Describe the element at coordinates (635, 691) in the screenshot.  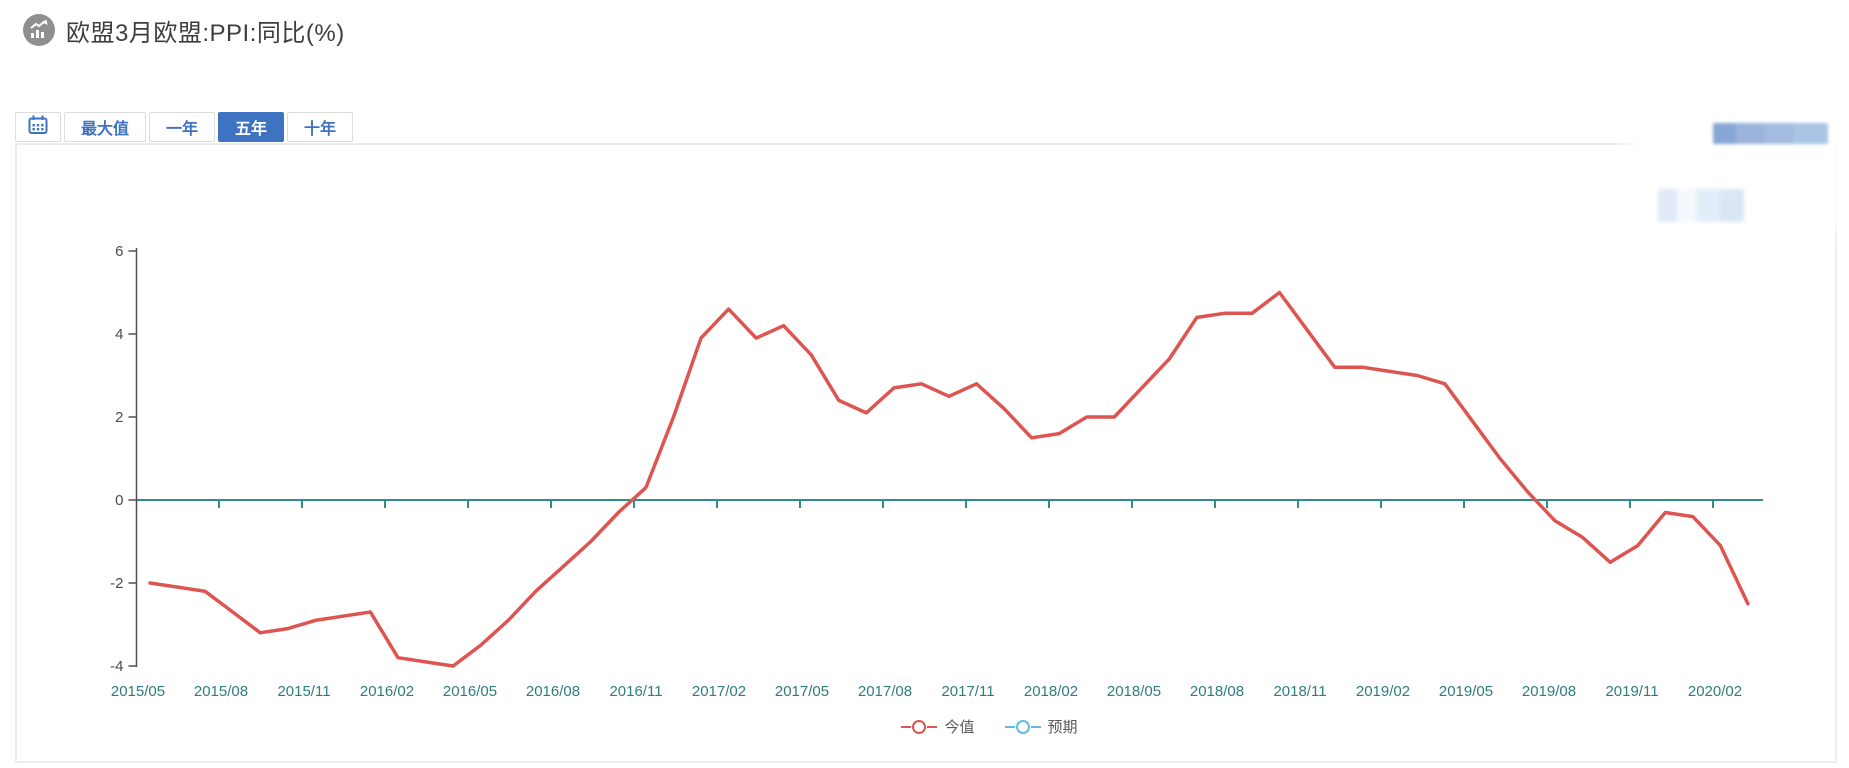
I see `x-tick-label: 2016/11` at that location.